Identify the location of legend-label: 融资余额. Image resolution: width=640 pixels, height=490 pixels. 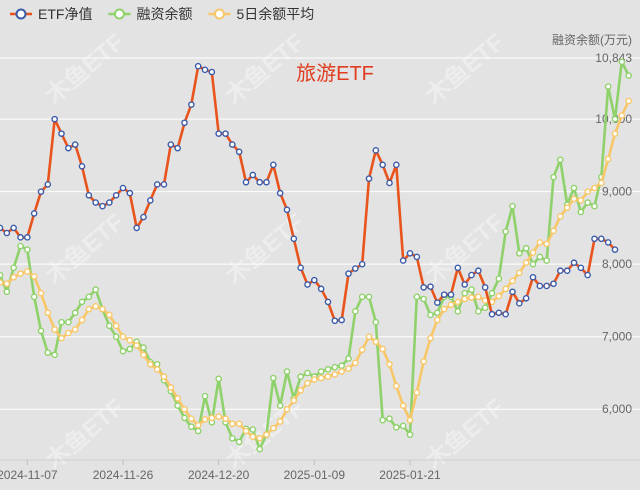
(164, 14).